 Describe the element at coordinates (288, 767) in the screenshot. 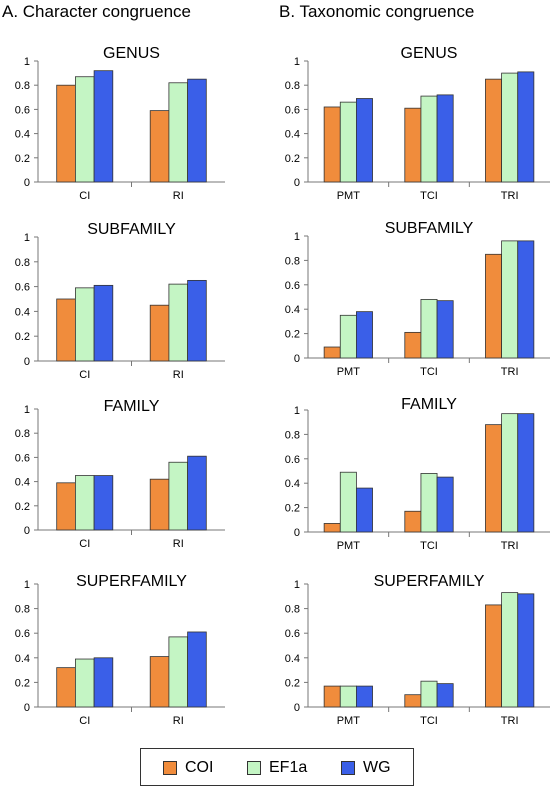

I see `legend-label-ef1a: EF1a` at that location.